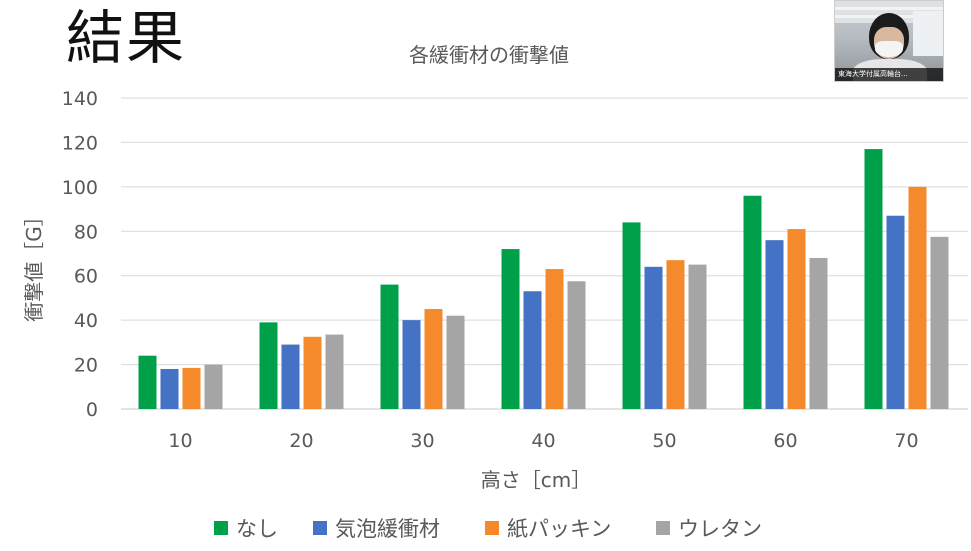  I want to click on y-tick-label: 140, so click(80, 99).